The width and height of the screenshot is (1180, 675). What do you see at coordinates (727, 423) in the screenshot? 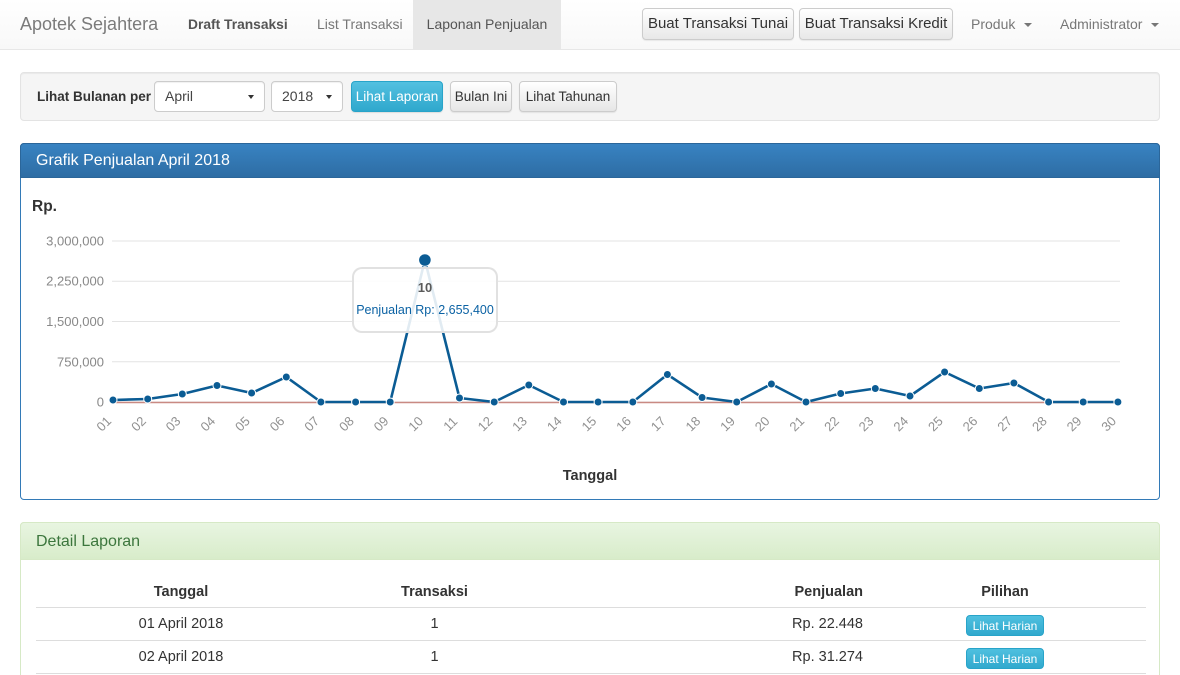
I see `svg-text: 19` at bounding box center [727, 423].